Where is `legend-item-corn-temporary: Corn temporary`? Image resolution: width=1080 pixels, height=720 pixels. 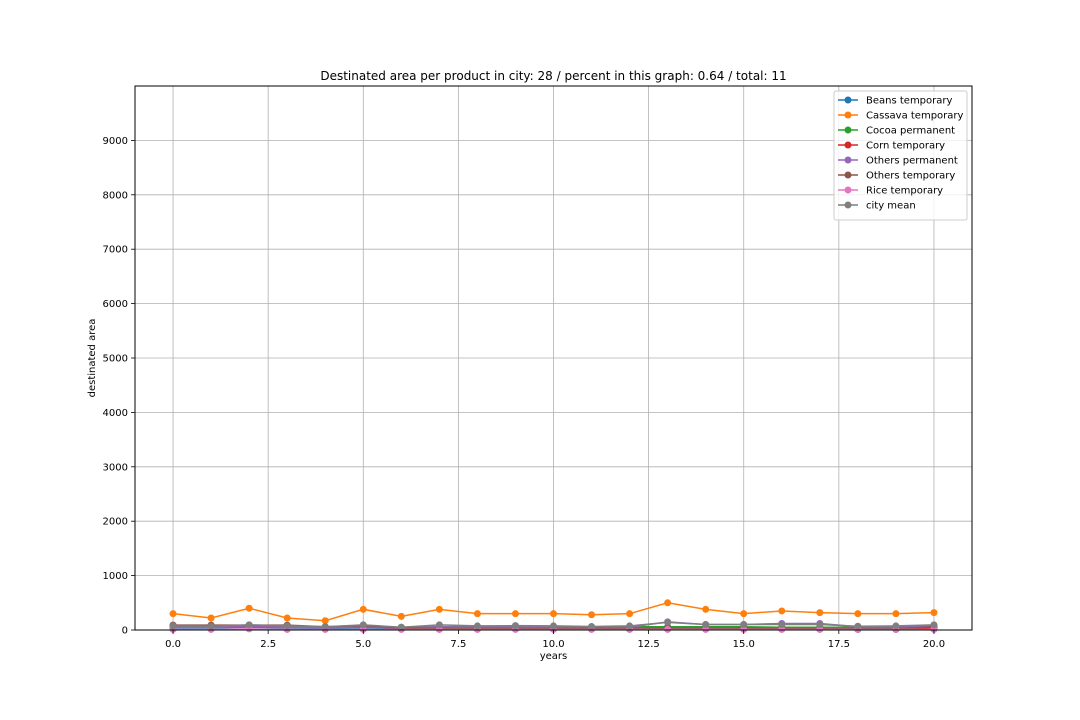 legend-item-corn-temporary: Corn temporary is located at coordinates (891, 146).